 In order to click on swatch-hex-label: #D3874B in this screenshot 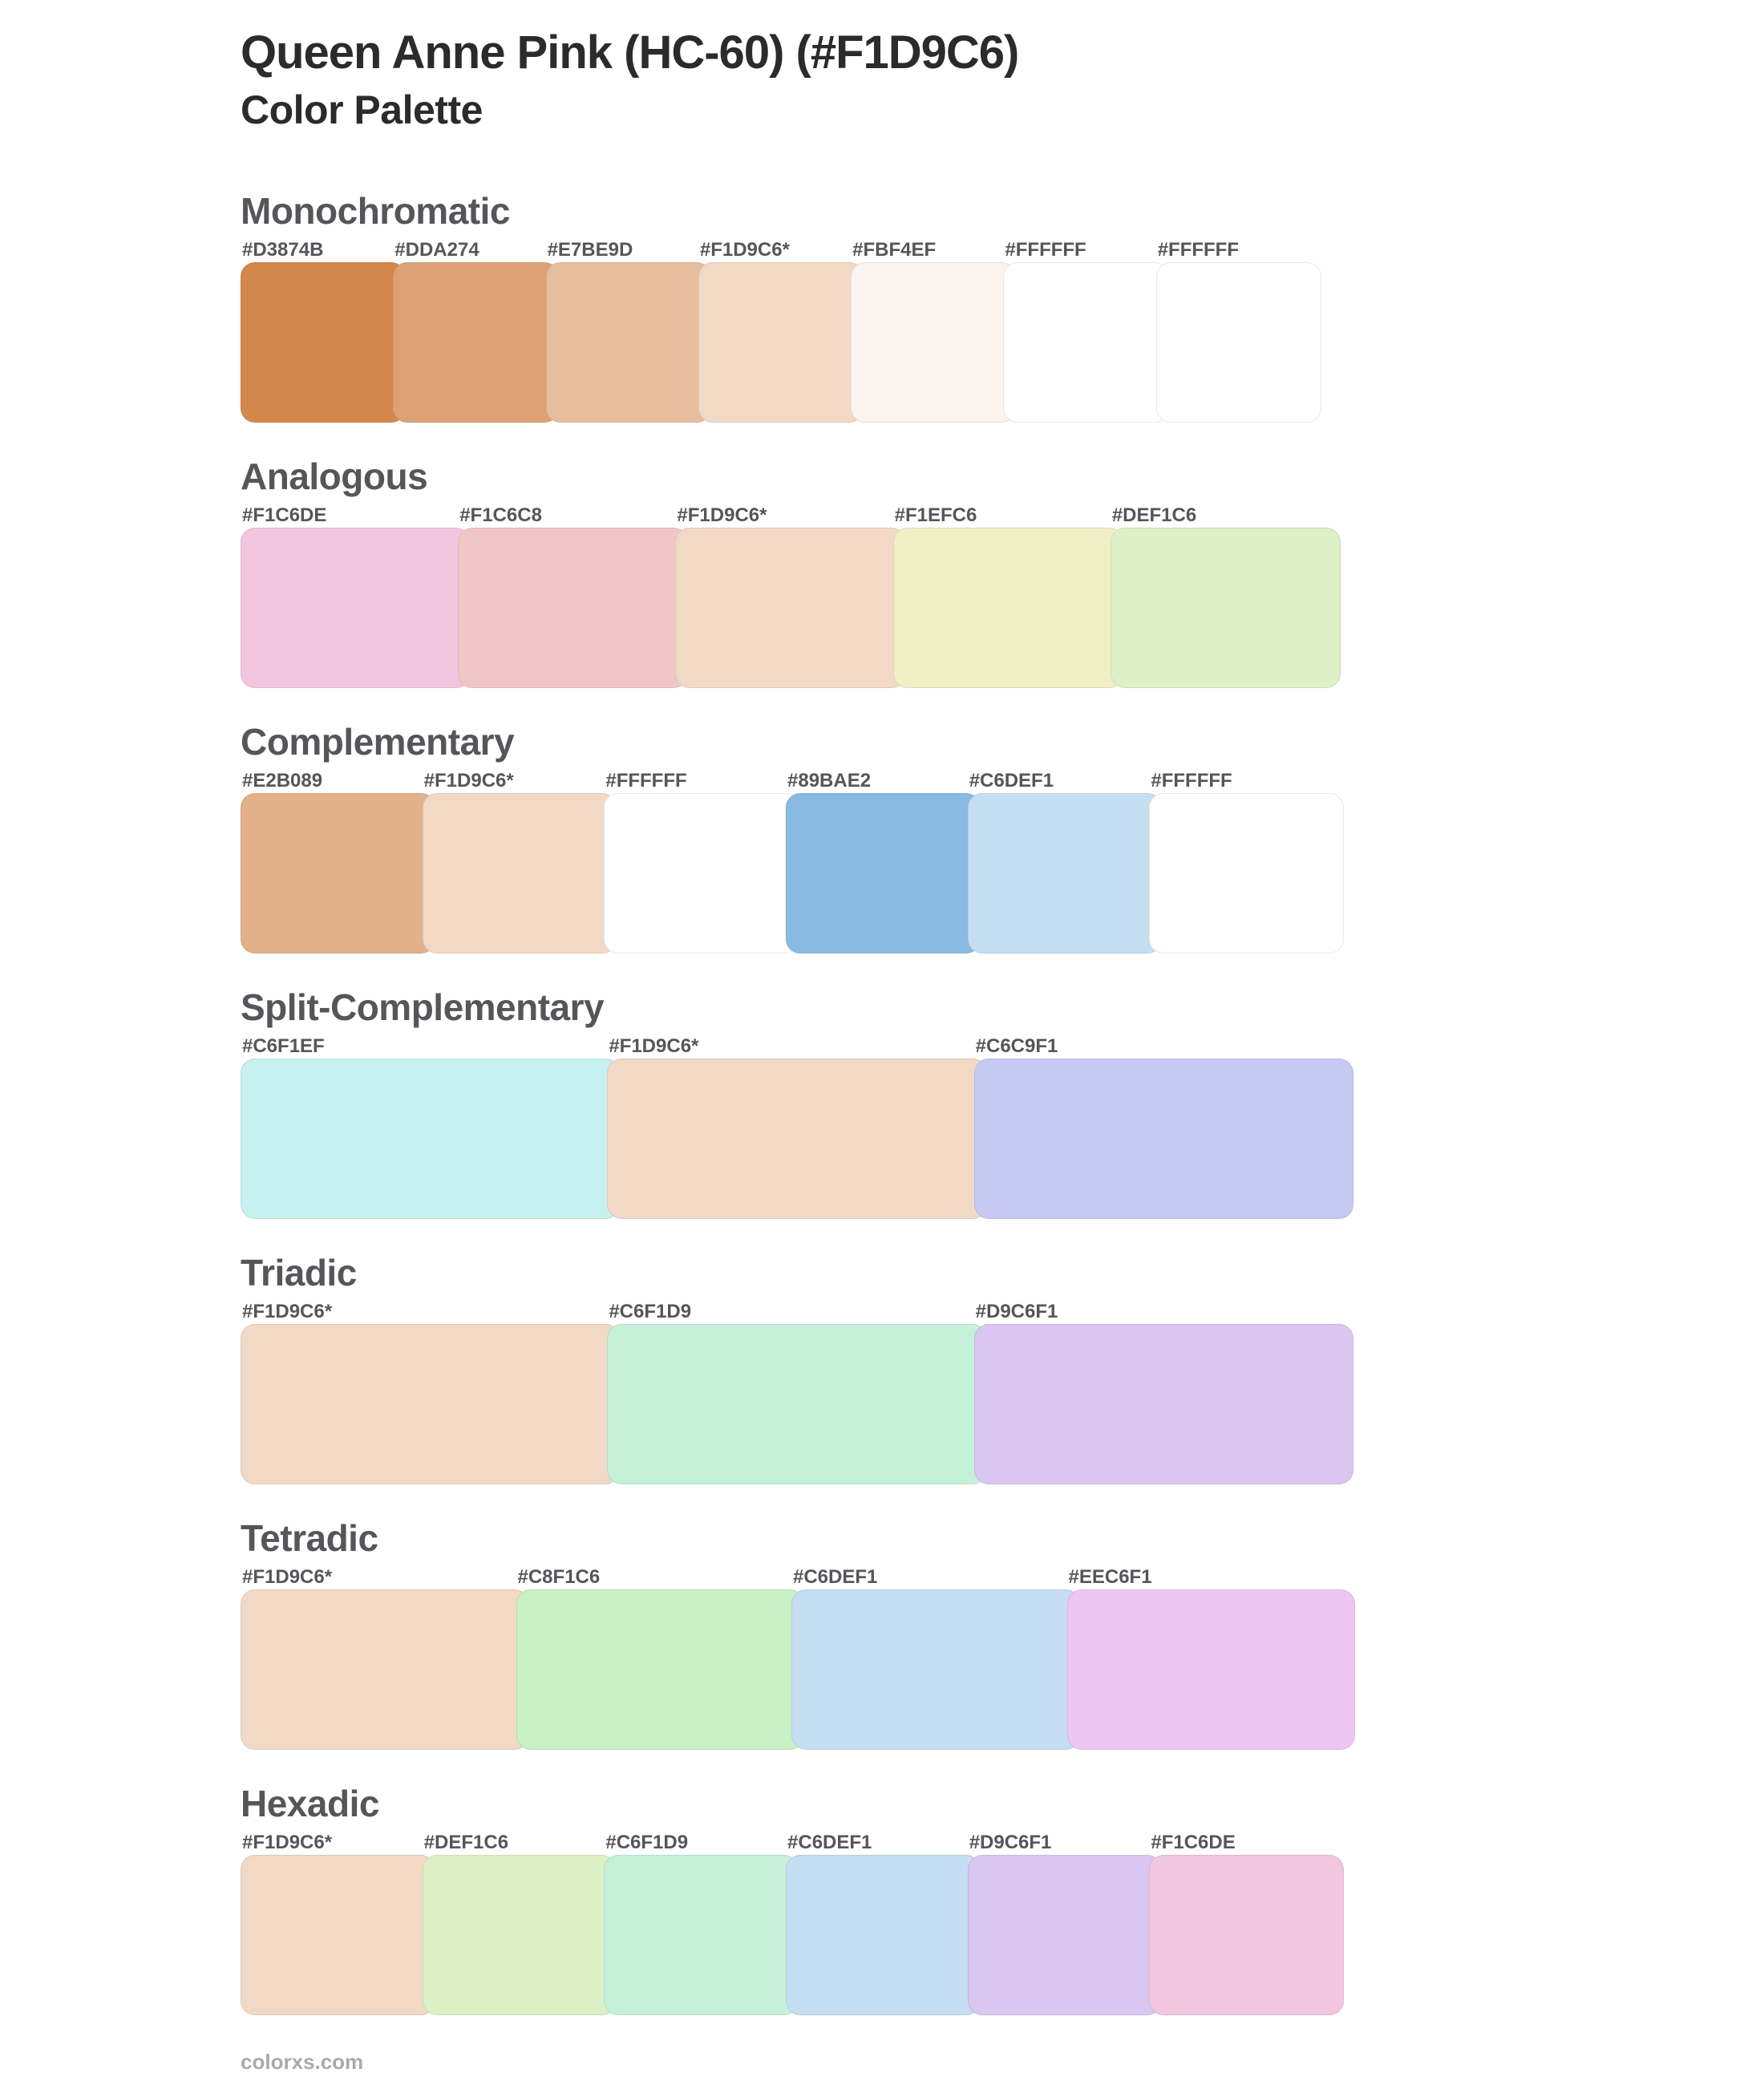, I will do `click(283, 250)`.